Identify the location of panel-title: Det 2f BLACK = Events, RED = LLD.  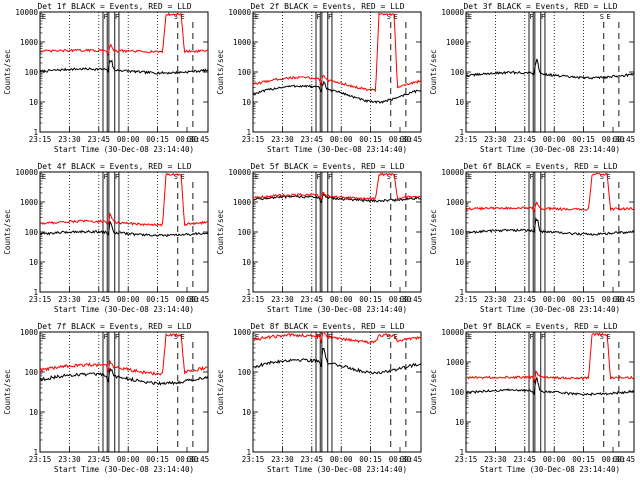
(327, 6).